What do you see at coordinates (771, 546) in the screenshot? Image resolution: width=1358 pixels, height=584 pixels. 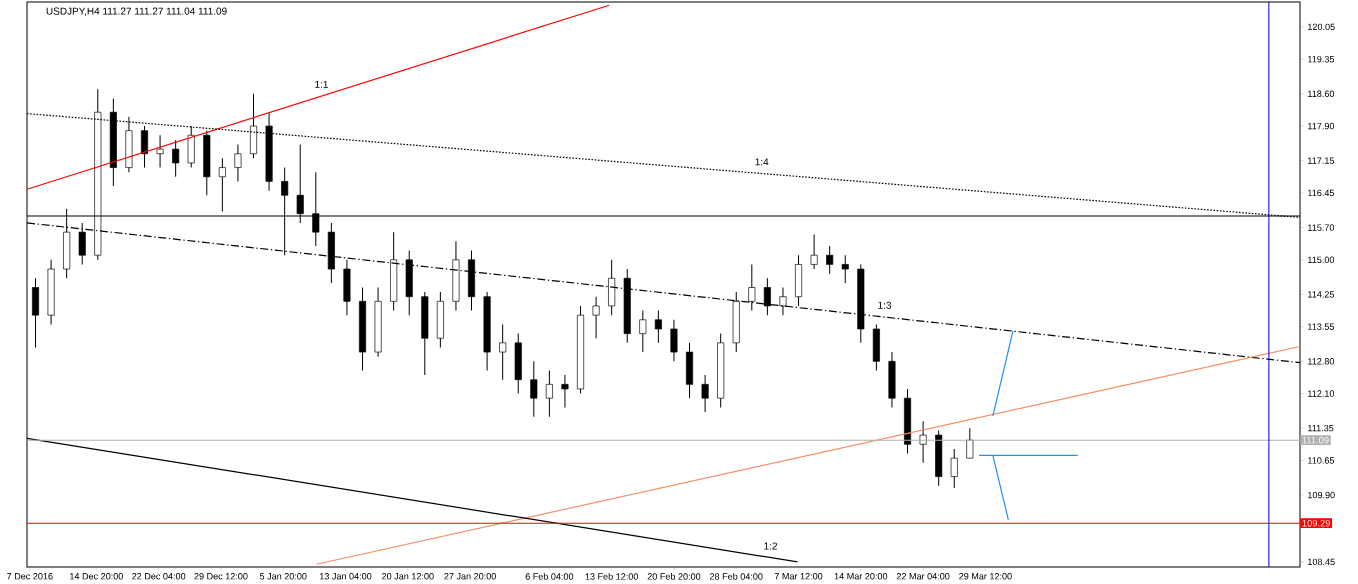 I see `annotation: 1:2` at bounding box center [771, 546].